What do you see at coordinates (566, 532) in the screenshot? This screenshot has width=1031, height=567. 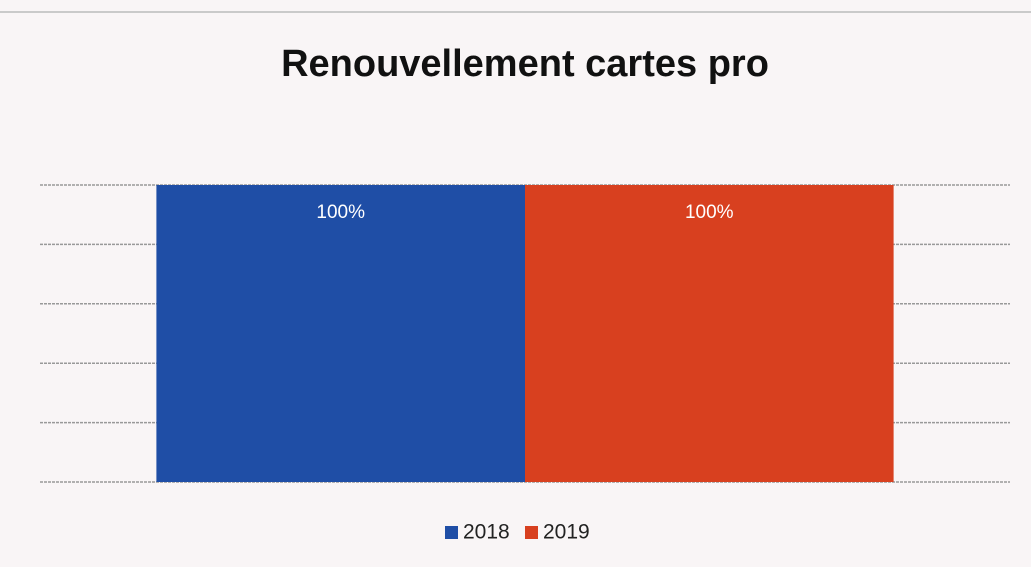 I see `legend-label: 2019` at bounding box center [566, 532].